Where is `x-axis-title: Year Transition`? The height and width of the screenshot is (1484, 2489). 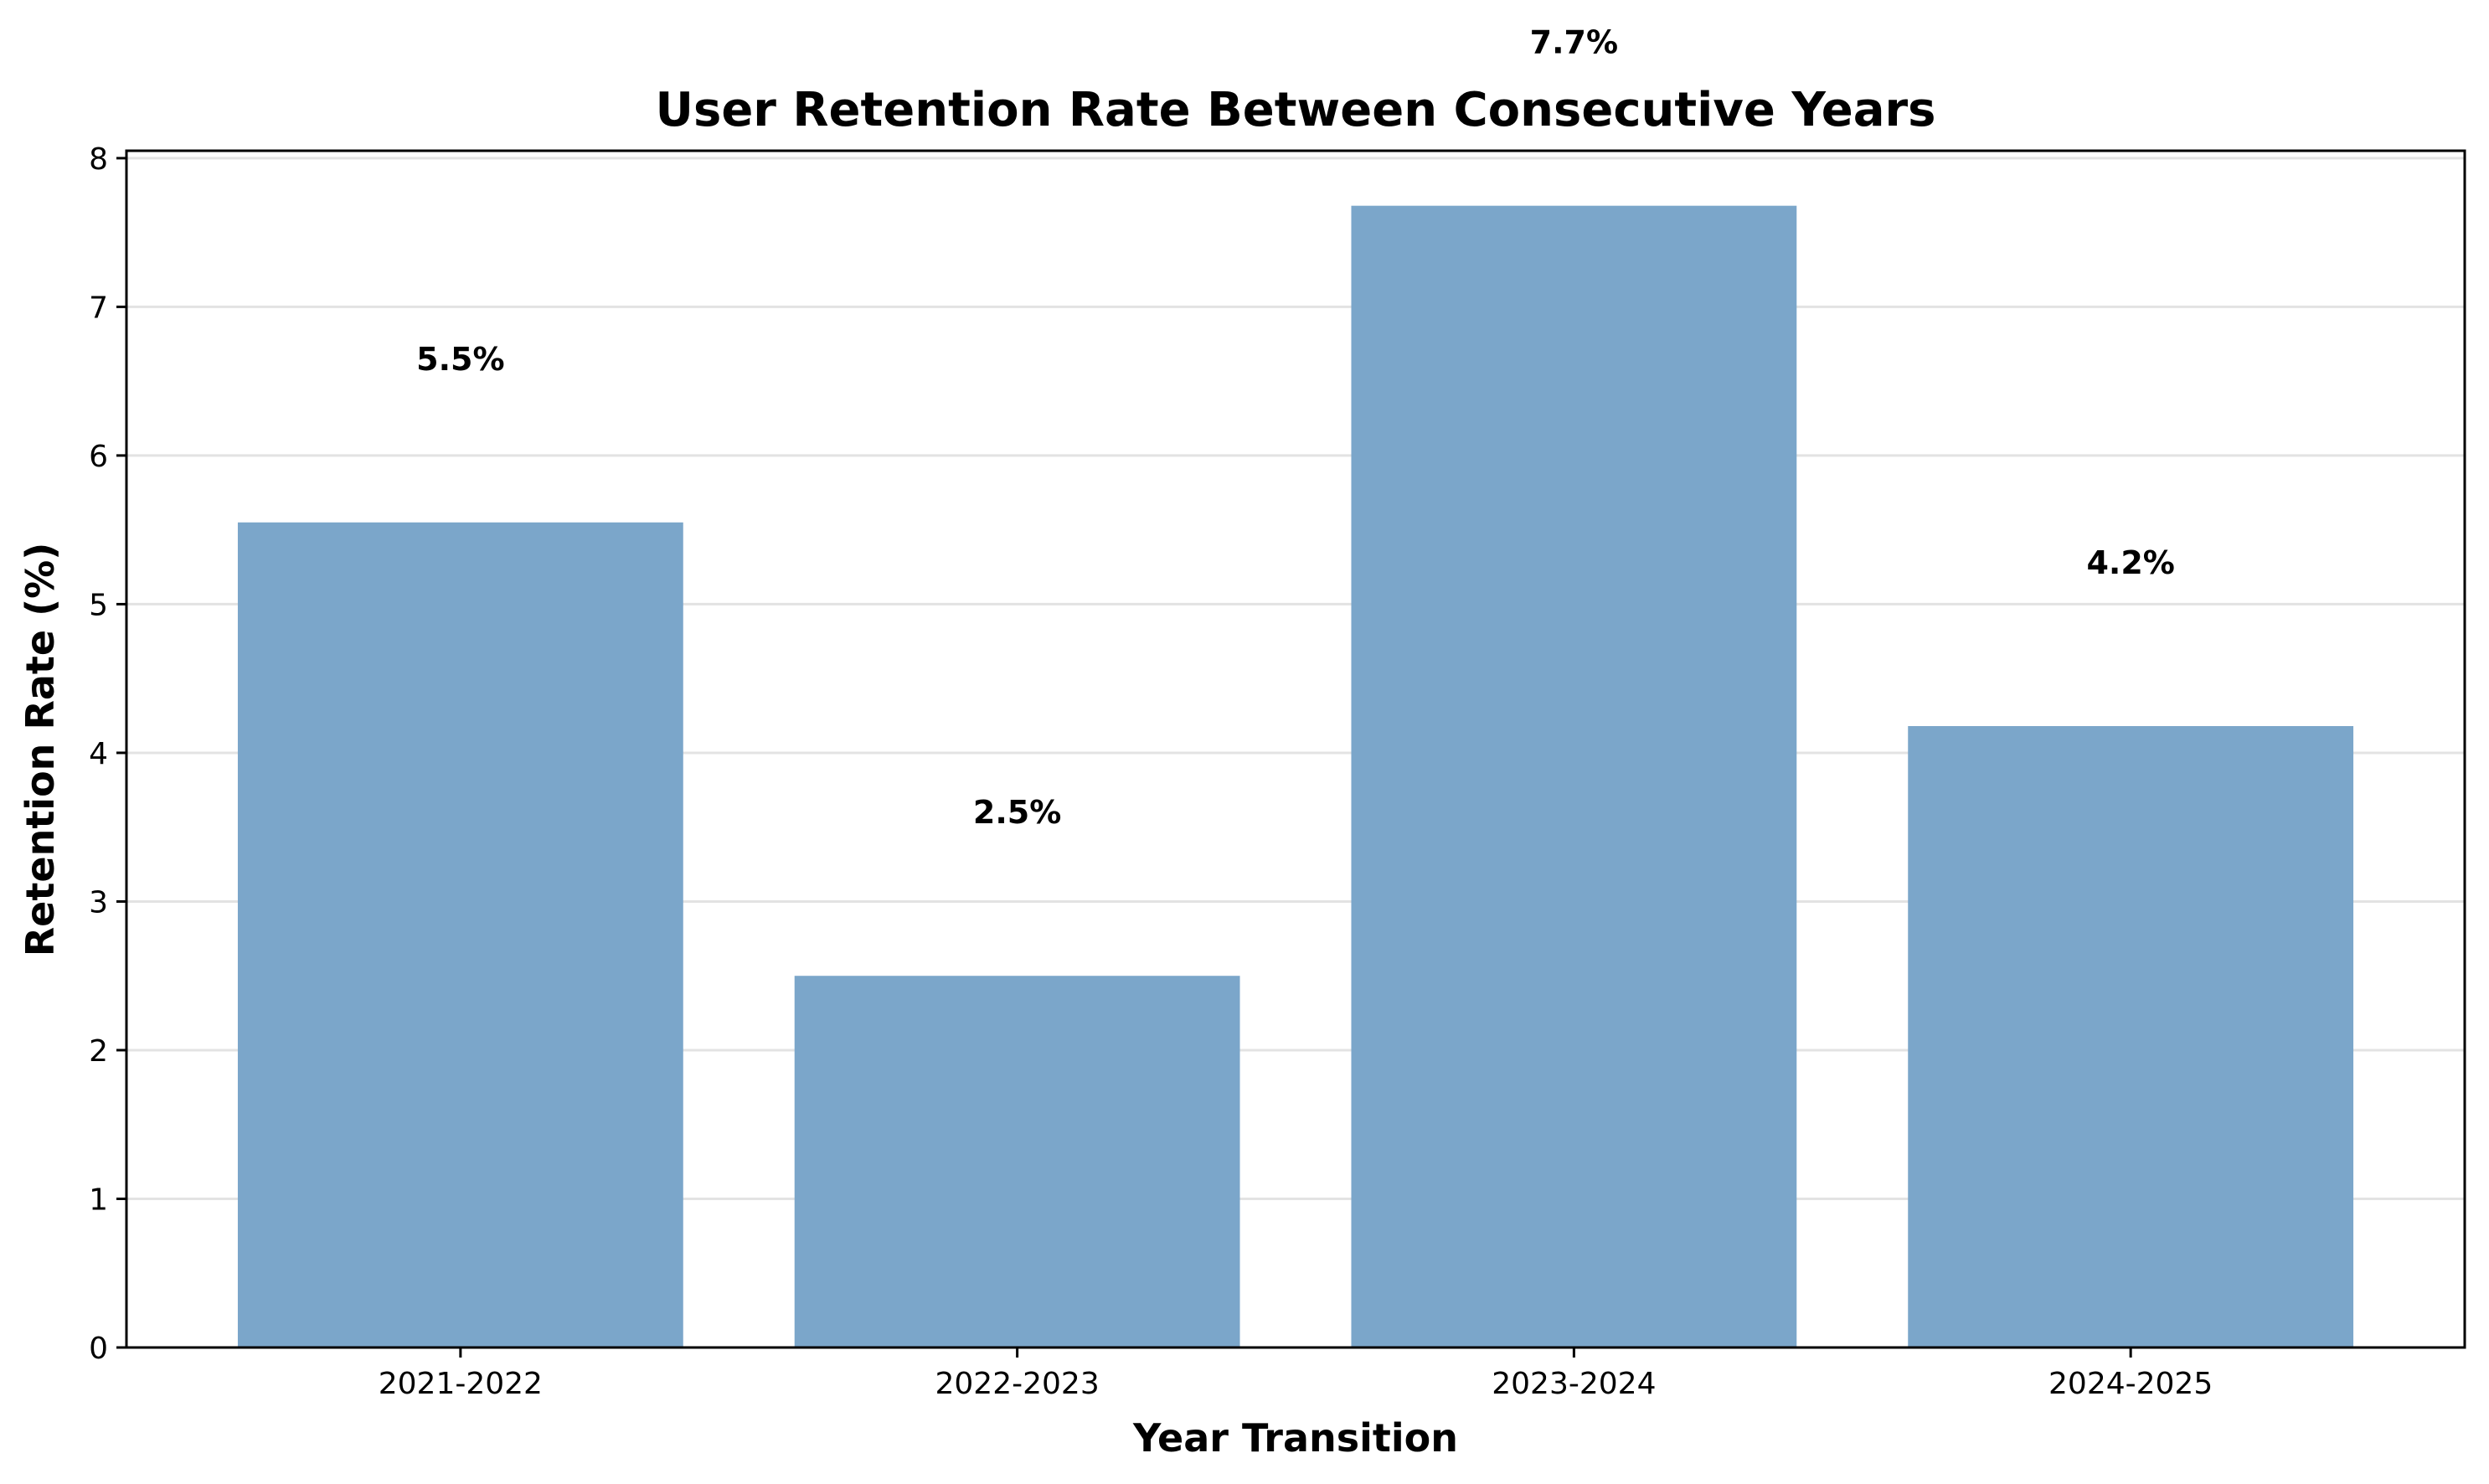
x-axis-title: Year Transition is located at coordinates (1295, 1438).